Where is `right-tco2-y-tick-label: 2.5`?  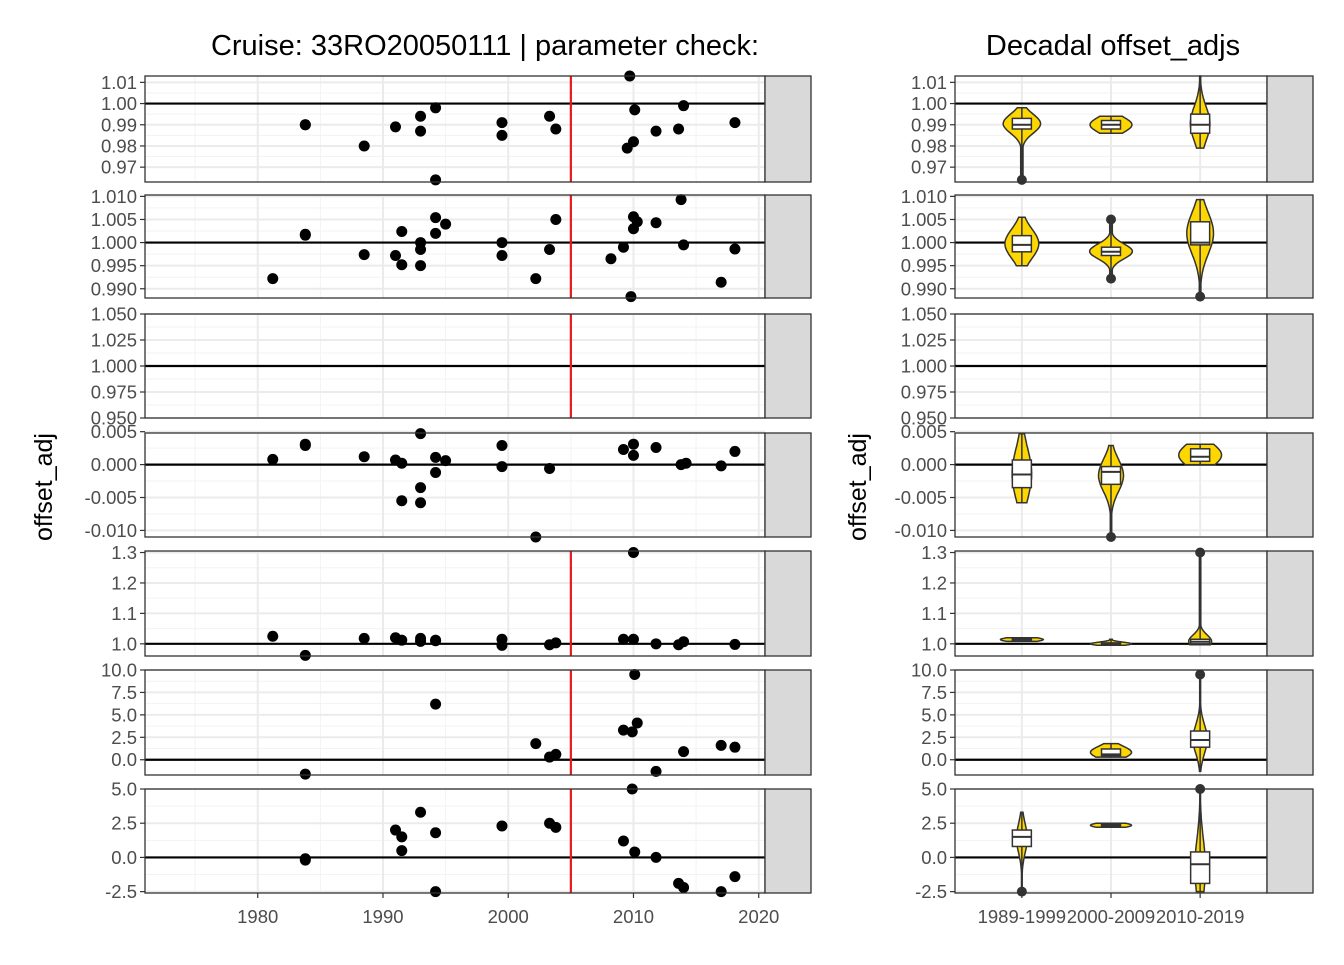
right-tco2-y-tick-label: 2.5 is located at coordinates (934, 823).